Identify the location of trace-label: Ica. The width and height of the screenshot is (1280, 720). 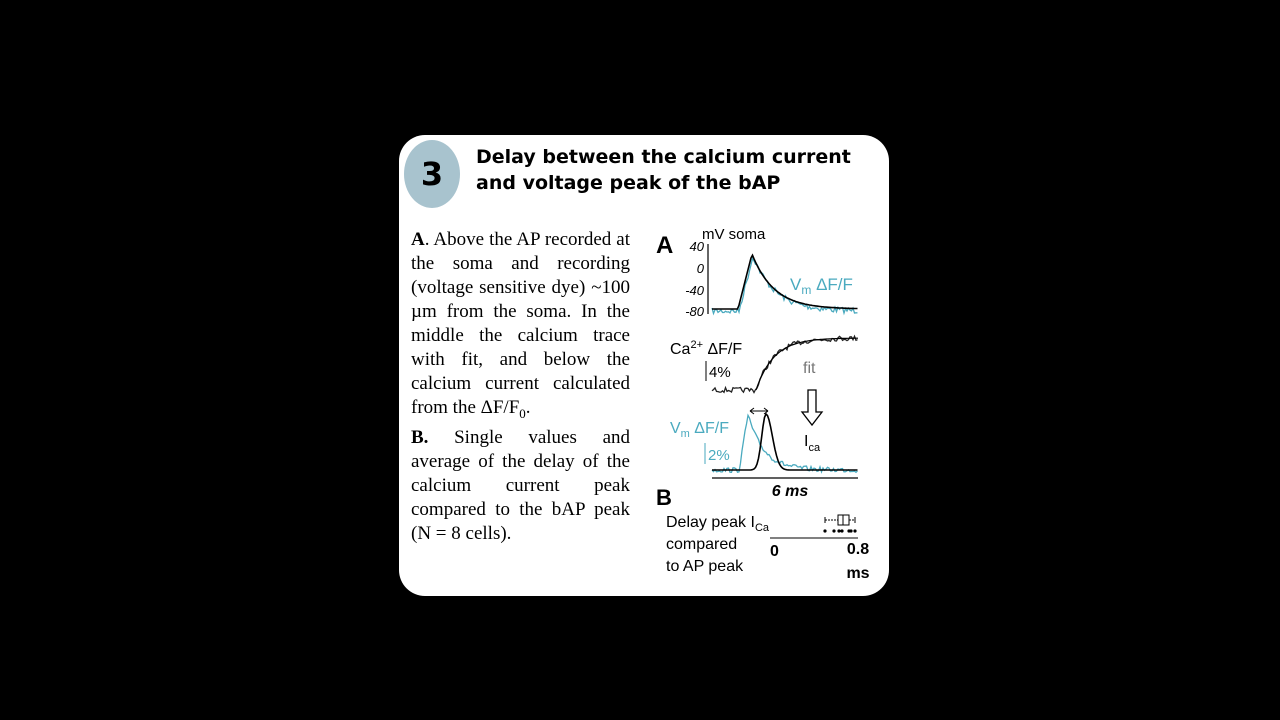
(812, 443).